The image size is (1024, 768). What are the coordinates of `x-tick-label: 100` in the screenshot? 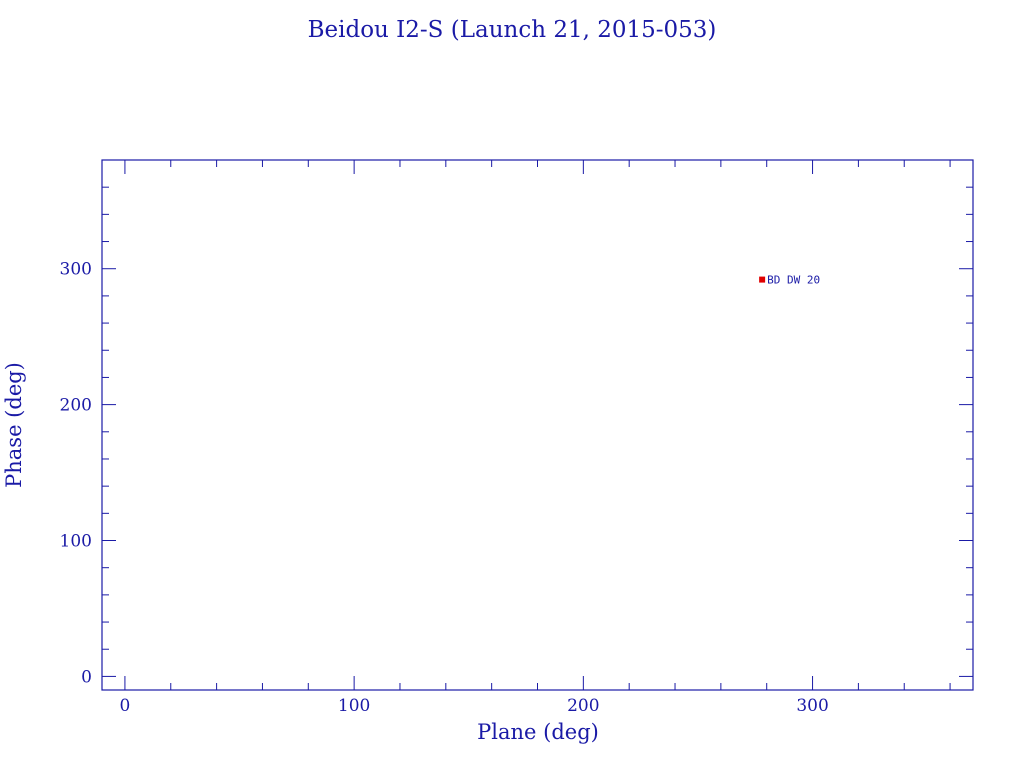 It's located at (354, 706).